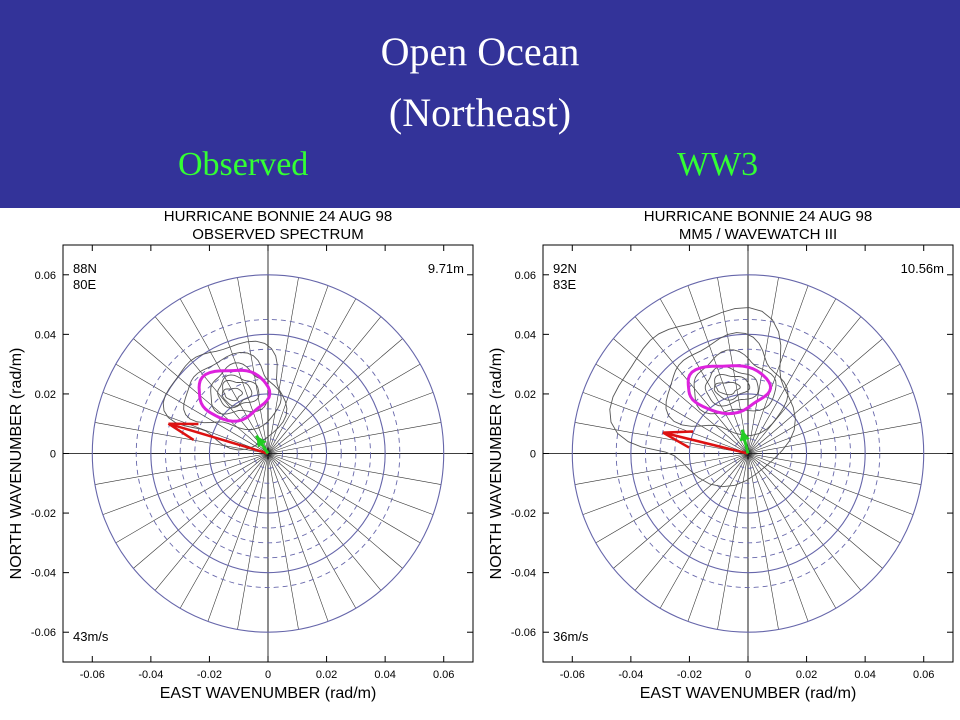  What do you see at coordinates (446, 268) in the screenshot?
I see `wave-height-label: 9.71m` at bounding box center [446, 268].